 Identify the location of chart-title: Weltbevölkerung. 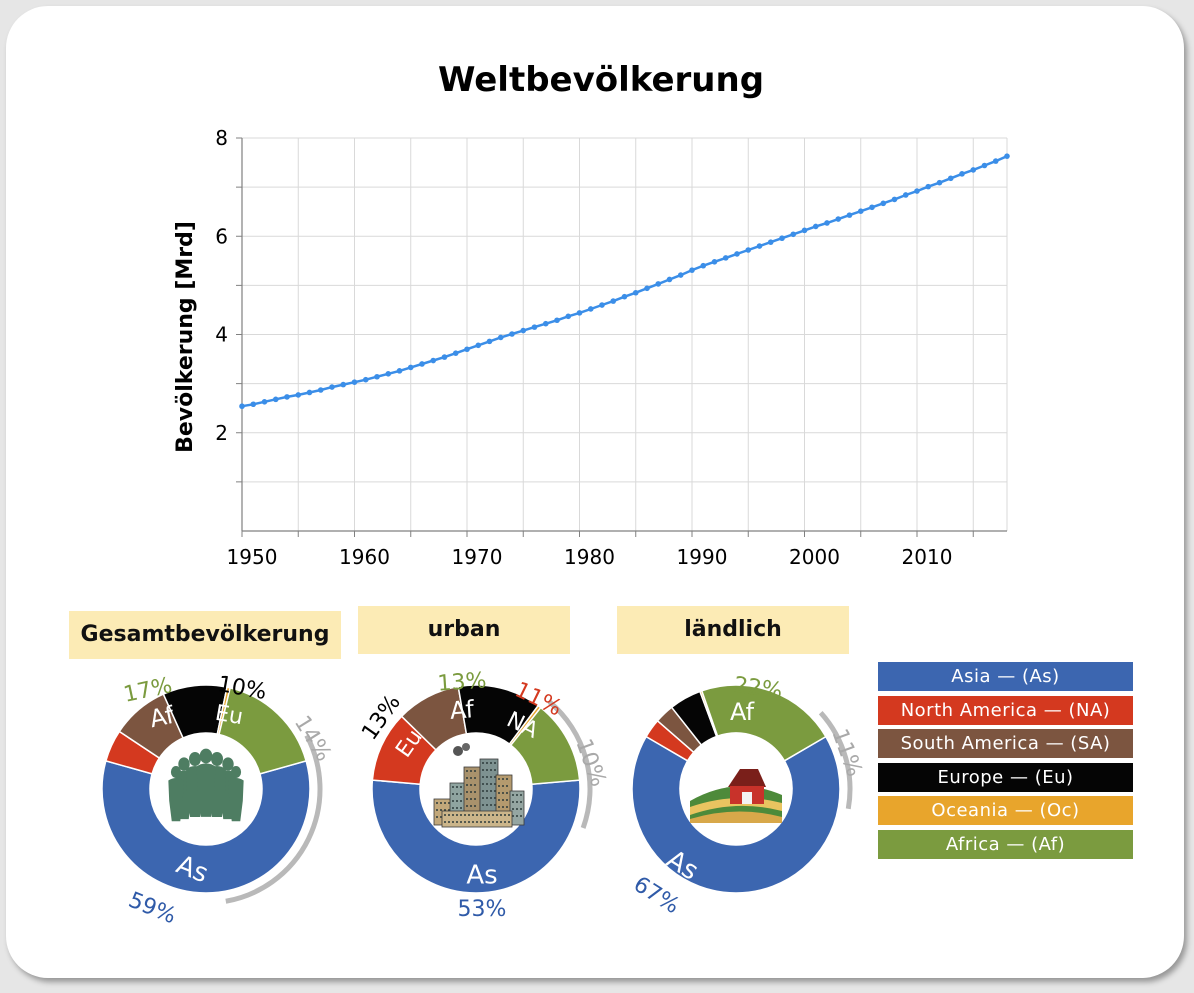
(601, 80).